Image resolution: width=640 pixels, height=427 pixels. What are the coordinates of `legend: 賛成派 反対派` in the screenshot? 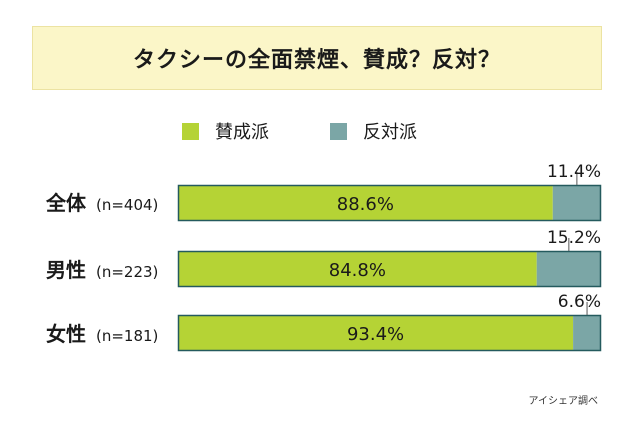 It's located at (320, 131).